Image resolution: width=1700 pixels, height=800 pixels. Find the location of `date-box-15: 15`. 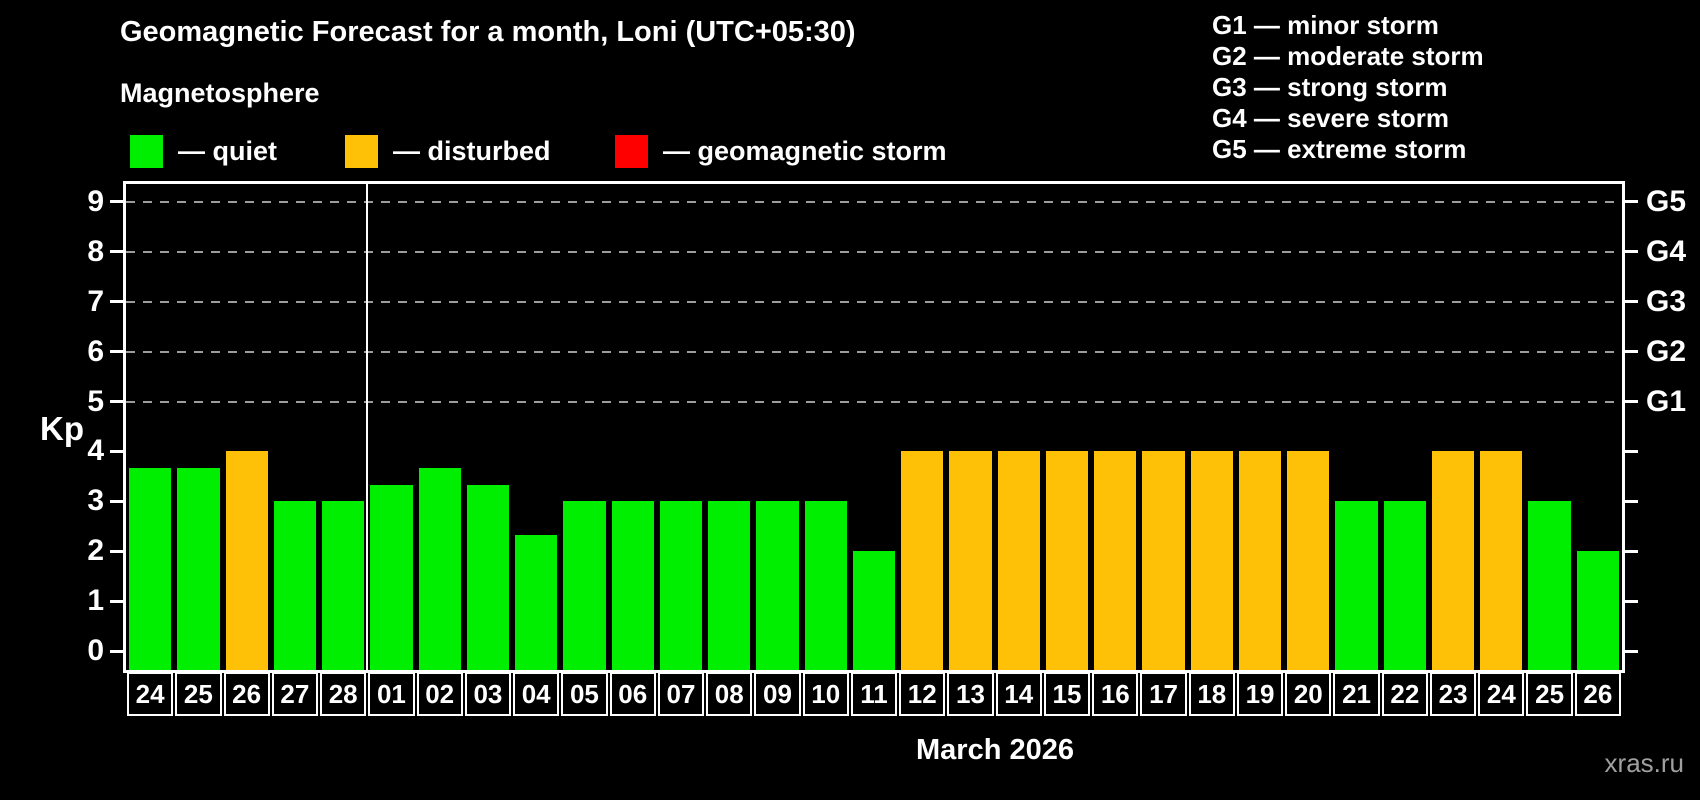

date-box-15: 15 is located at coordinates (1067, 694).